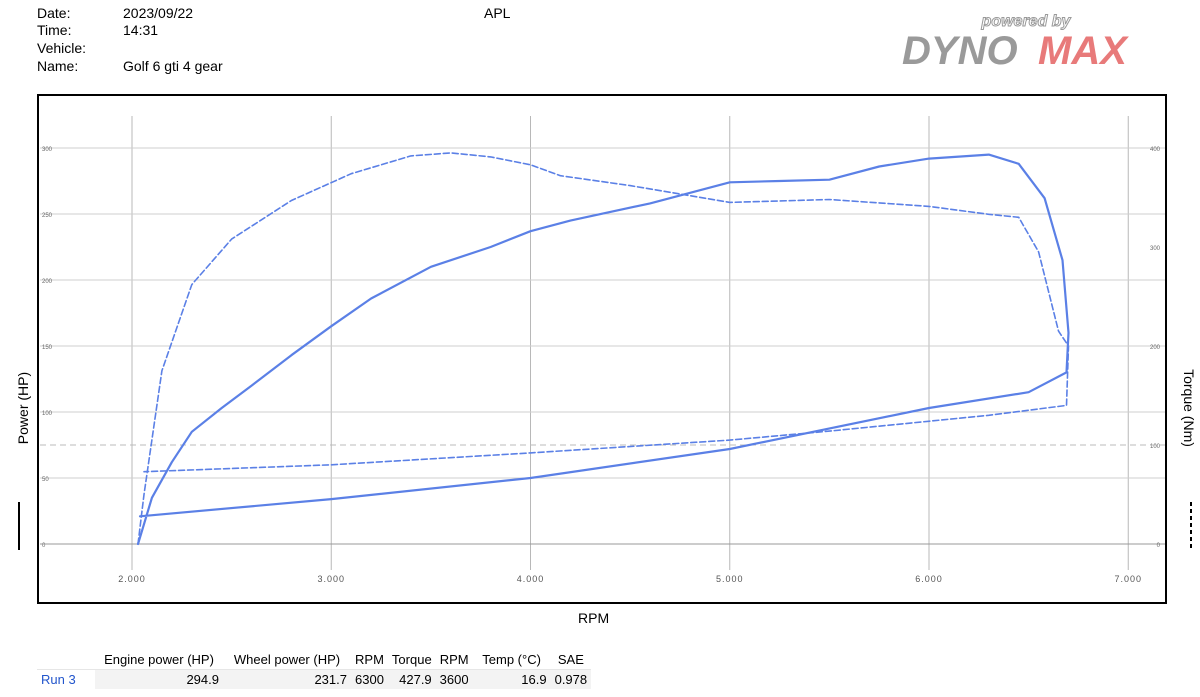 This screenshot has height=697, width=1200. Describe the element at coordinates (62, 48) in the screenshot. I see `vehicle-label: Vehicle:` at that location.